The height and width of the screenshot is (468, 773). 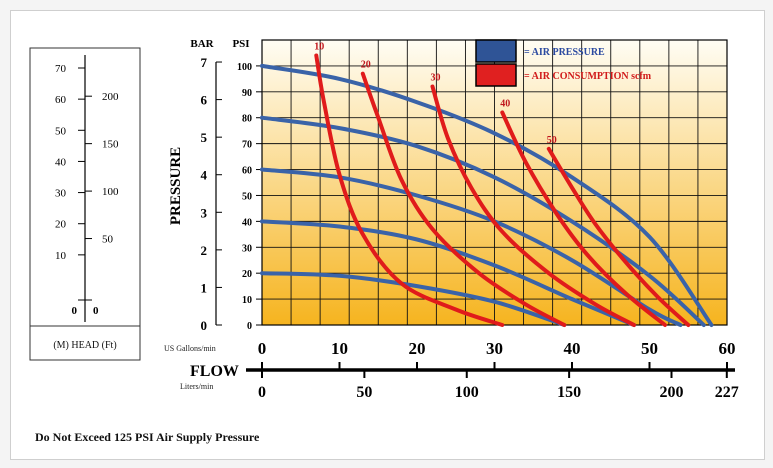 I want to click on psi-tick-label: 50, so click(x=247, y=196).